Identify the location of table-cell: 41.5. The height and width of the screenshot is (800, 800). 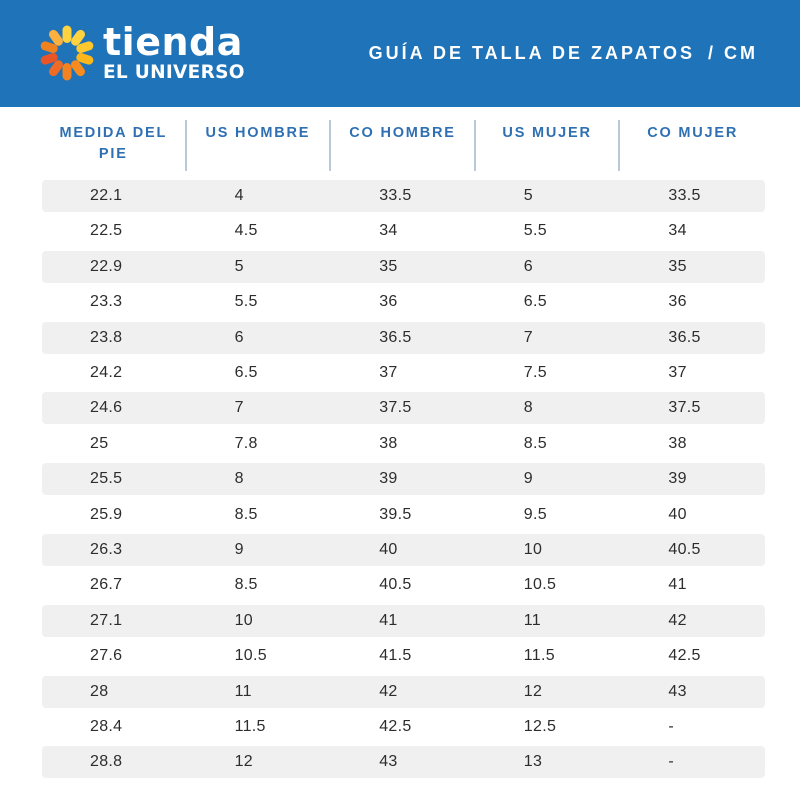
(395, 656).